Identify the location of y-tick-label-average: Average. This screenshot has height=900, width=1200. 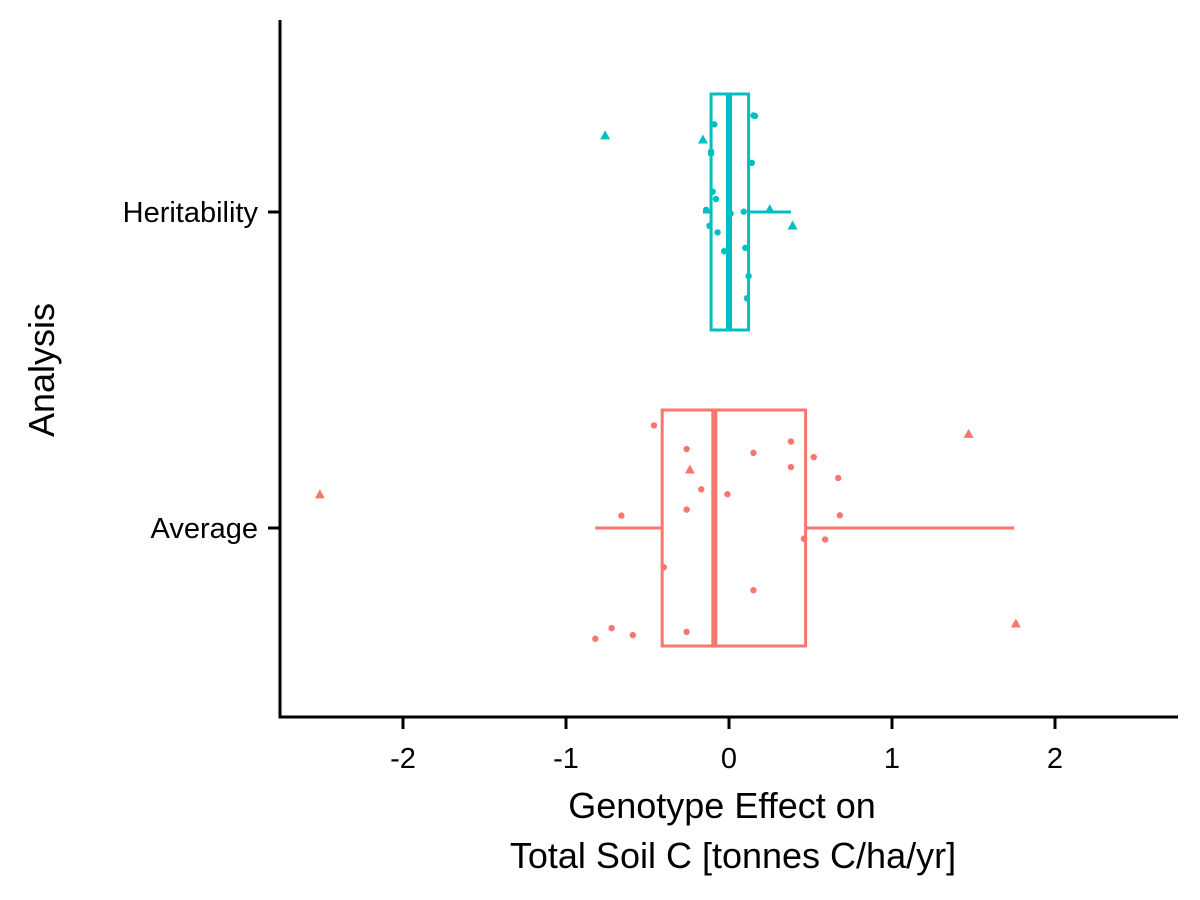
(205, 529).